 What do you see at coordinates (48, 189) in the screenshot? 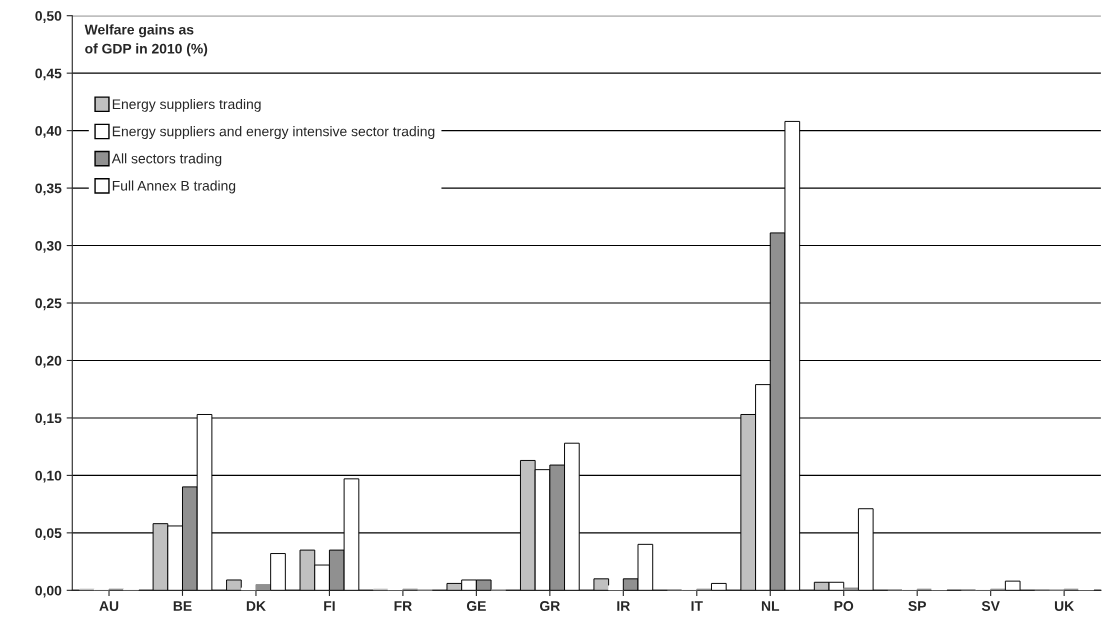
I see `y-tick-label: 0,35` at bounding box center [48, 189].